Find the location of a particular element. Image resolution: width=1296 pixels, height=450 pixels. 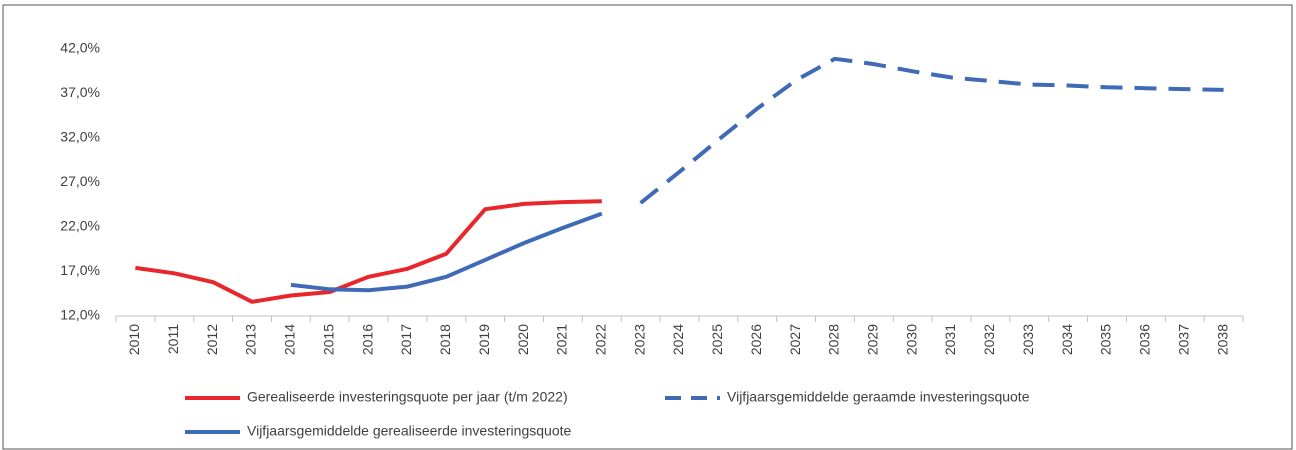

x-tick-label: 2015 is located at coordinates (328, 339).